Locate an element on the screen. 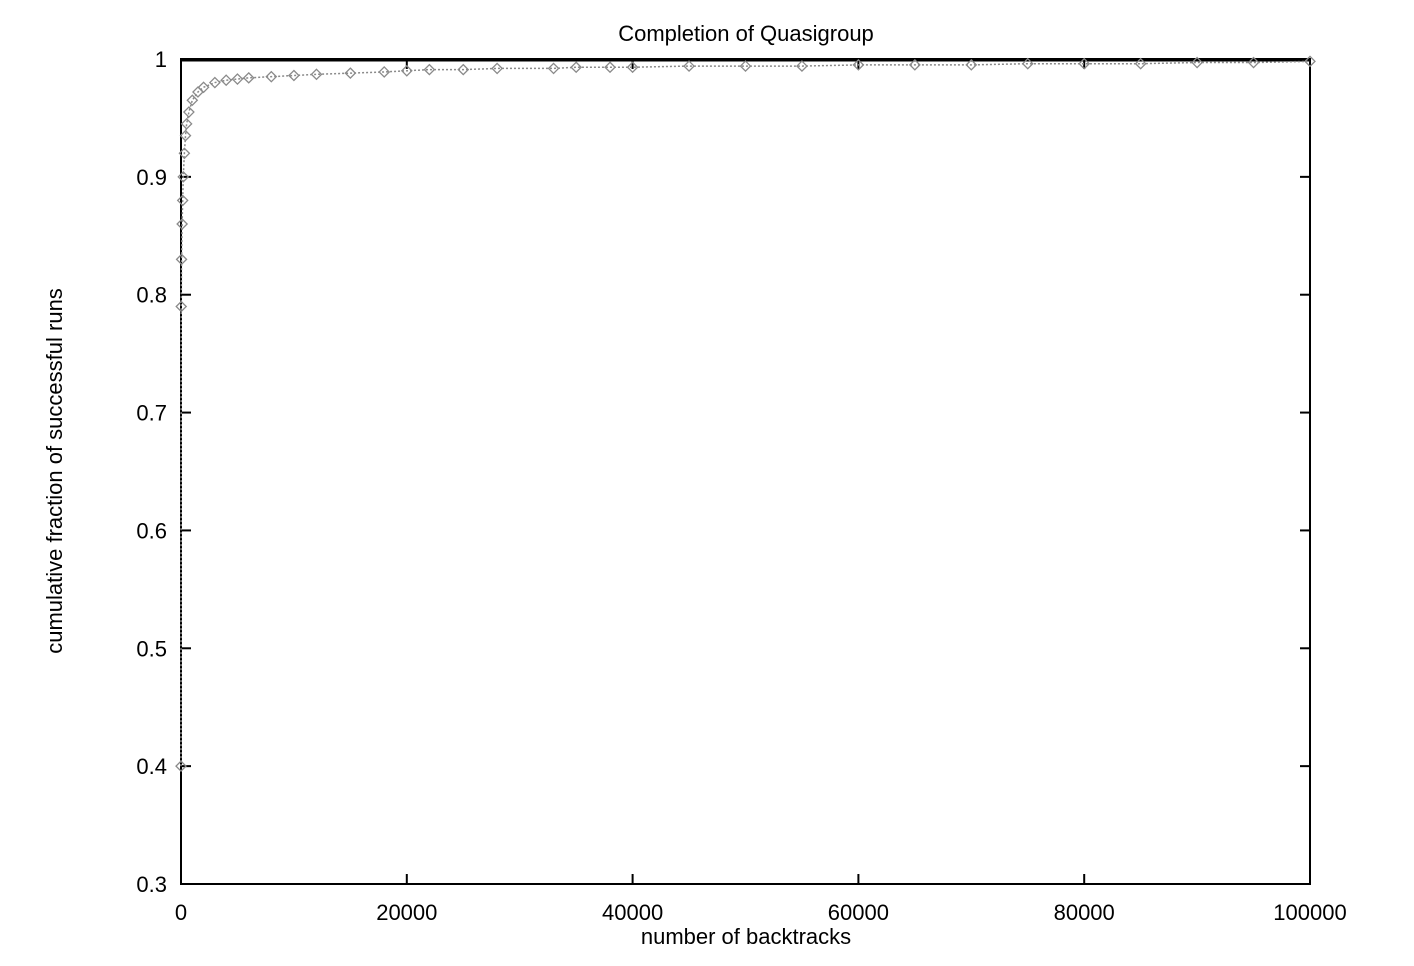  x-tick-label: 20000 is located at coordinates (406, 912).